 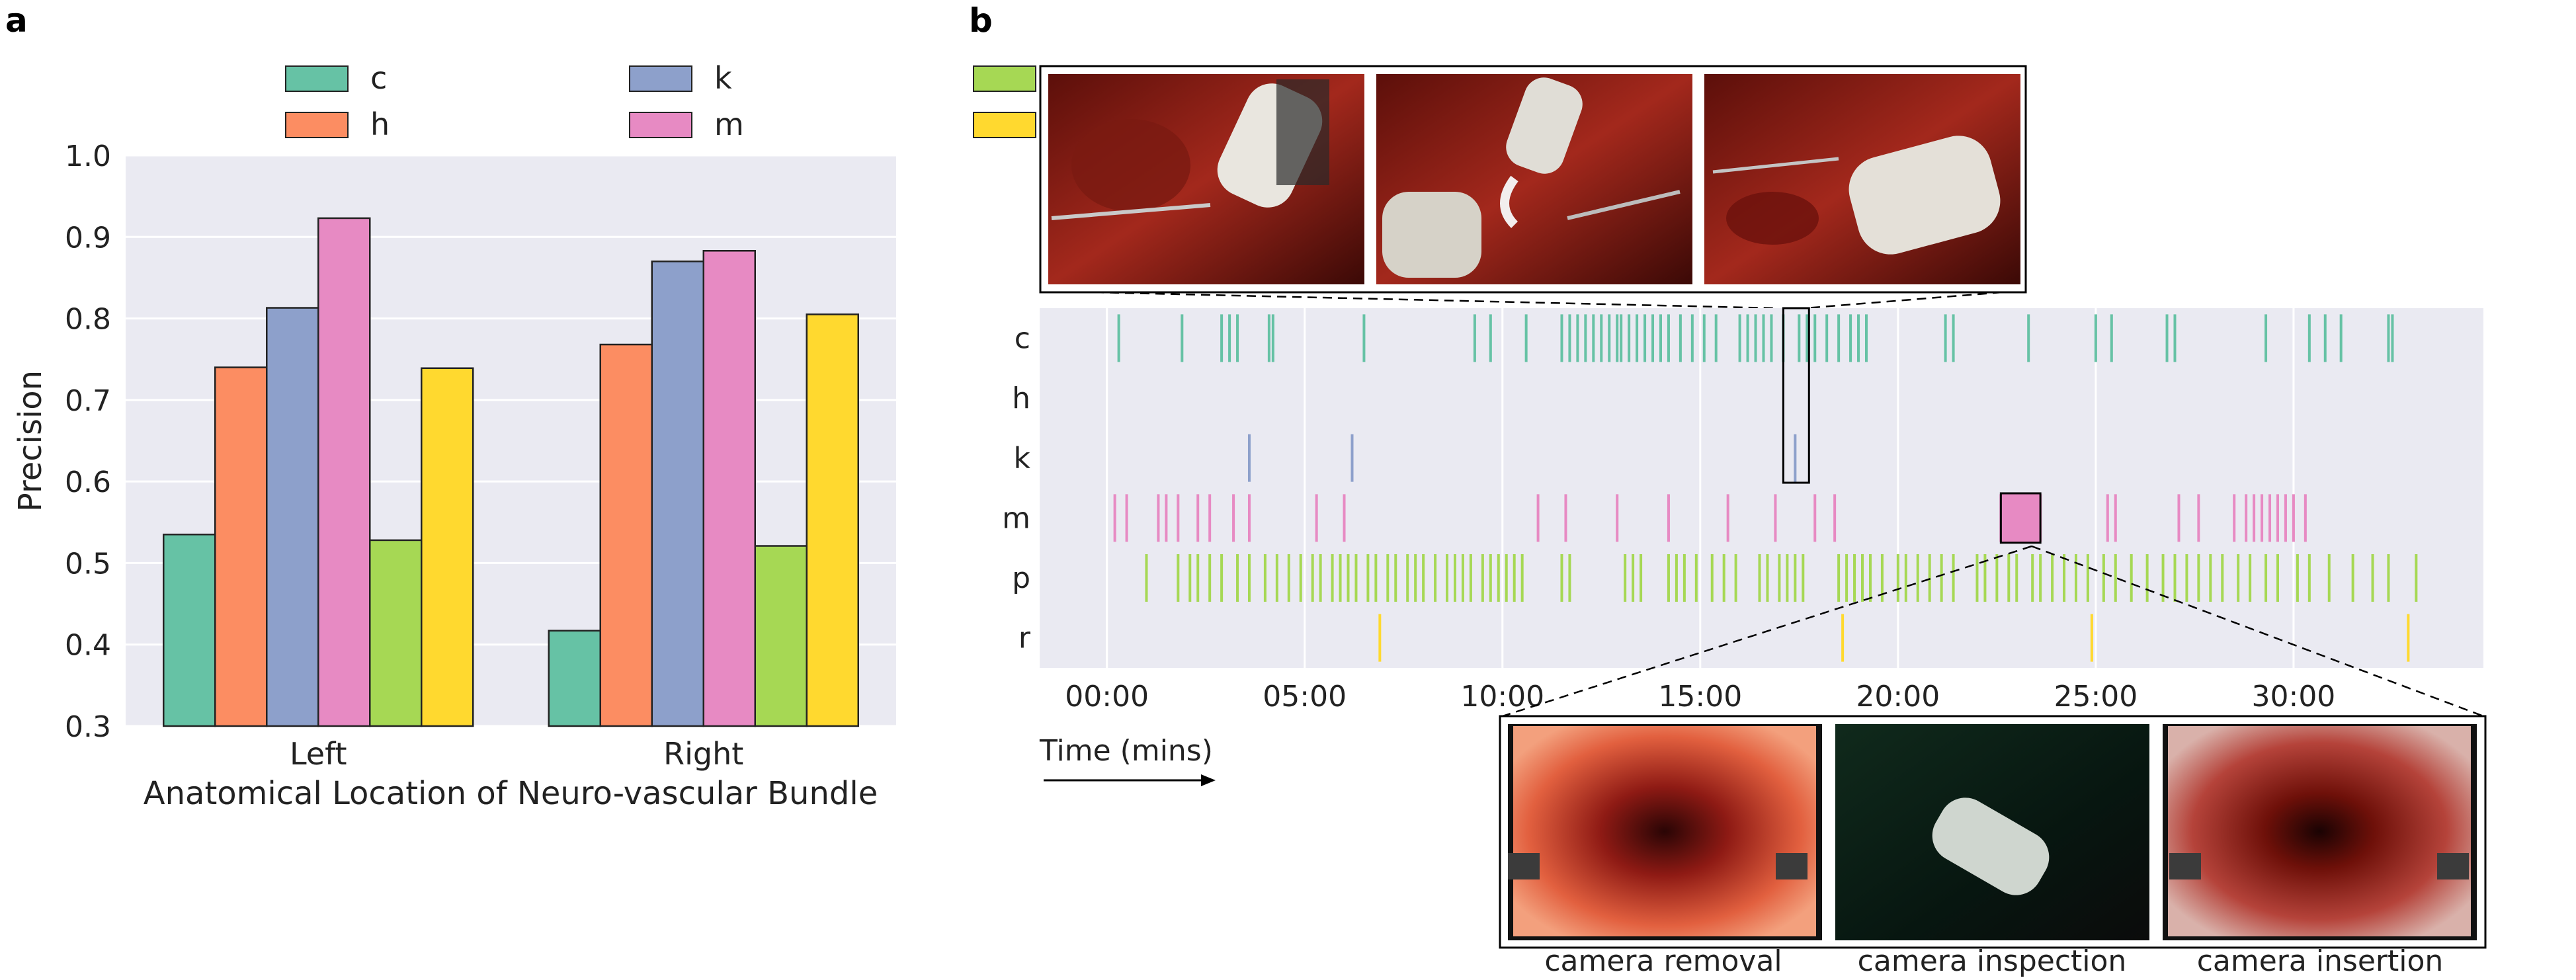 What do you see at coordinates (2096, 697) in the screenshot?
I see `time-tick-label: 25:00` at bounding box center [2096, 697].